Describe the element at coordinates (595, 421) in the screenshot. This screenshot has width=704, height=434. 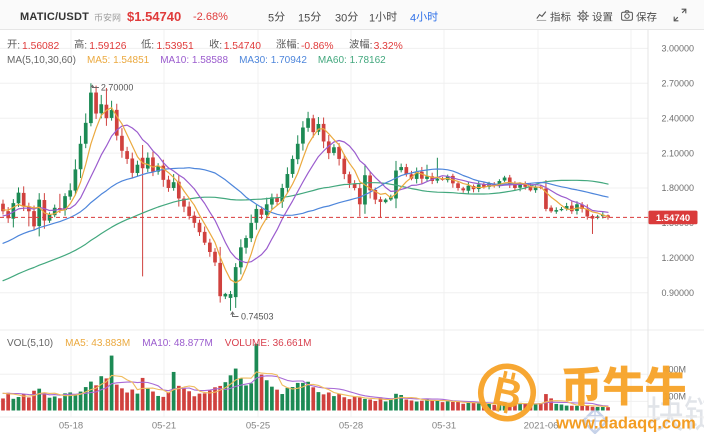
I see `background-watermark-part-part` at that location.